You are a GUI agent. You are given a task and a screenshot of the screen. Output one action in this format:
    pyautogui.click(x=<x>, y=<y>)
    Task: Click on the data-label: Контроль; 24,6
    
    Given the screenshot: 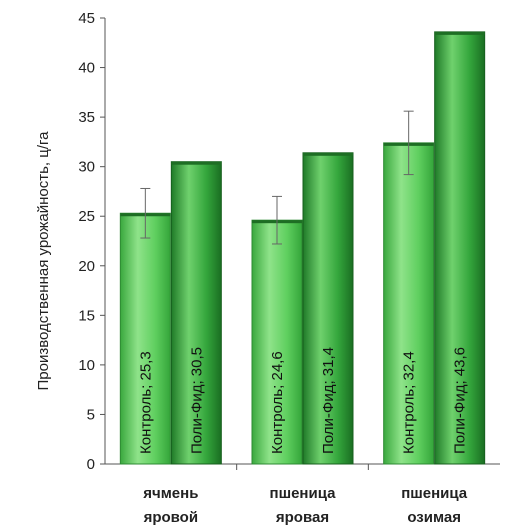 What is the action you would take?
    pyautogui.click(x=277, y=402)
    